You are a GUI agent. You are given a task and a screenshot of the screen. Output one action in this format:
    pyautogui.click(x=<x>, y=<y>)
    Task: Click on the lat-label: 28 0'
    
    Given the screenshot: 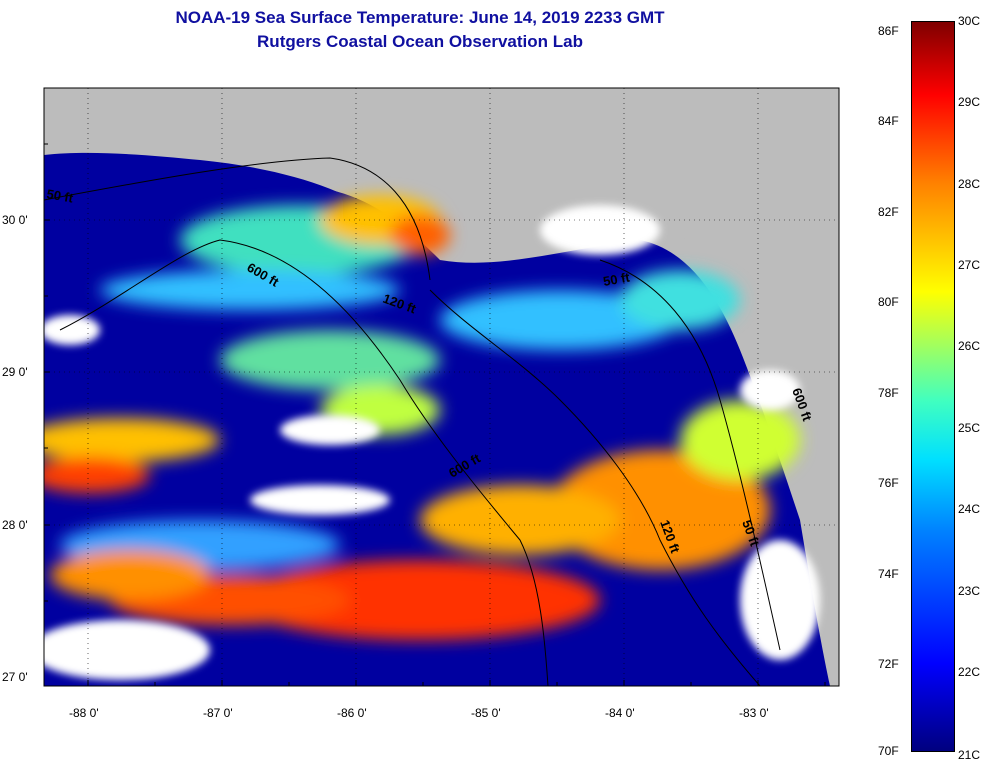 What is the action you would take?
    pyautogui.click(x=15, y=525)
    